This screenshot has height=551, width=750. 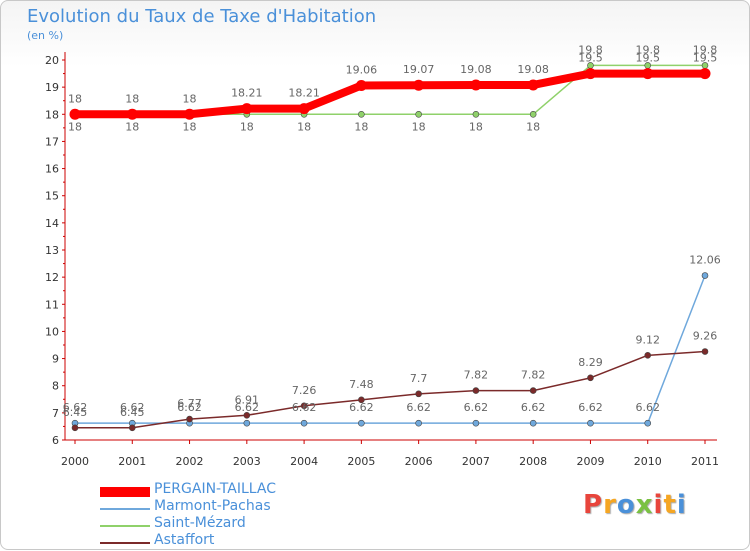 I want to click on data-label-0: 18, so click(x=75, y=98).